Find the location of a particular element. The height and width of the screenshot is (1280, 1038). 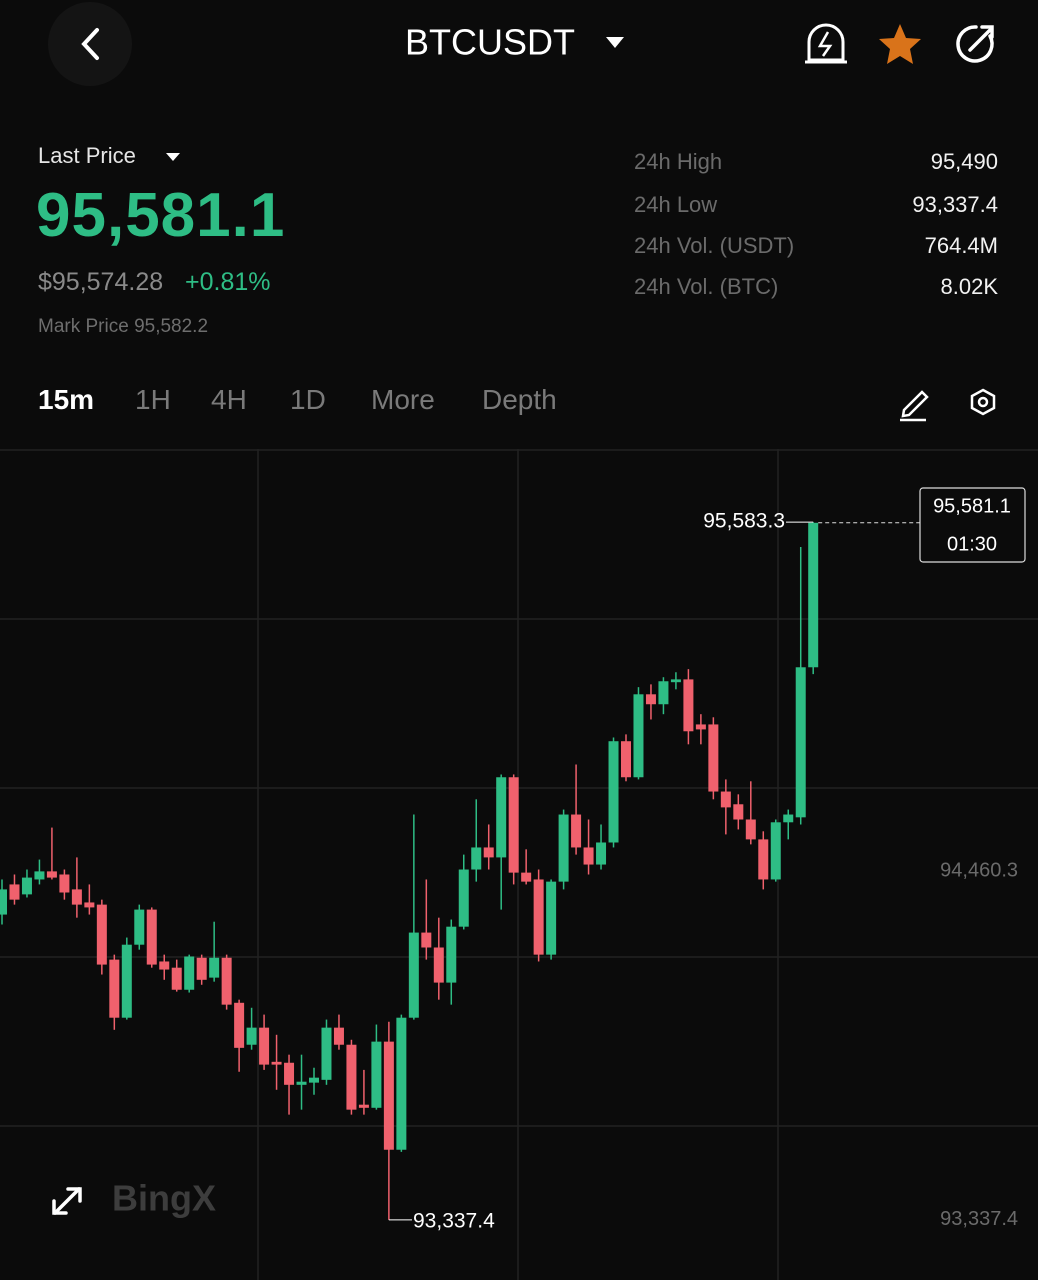

chart-settings is located at coordinates (983, 402).